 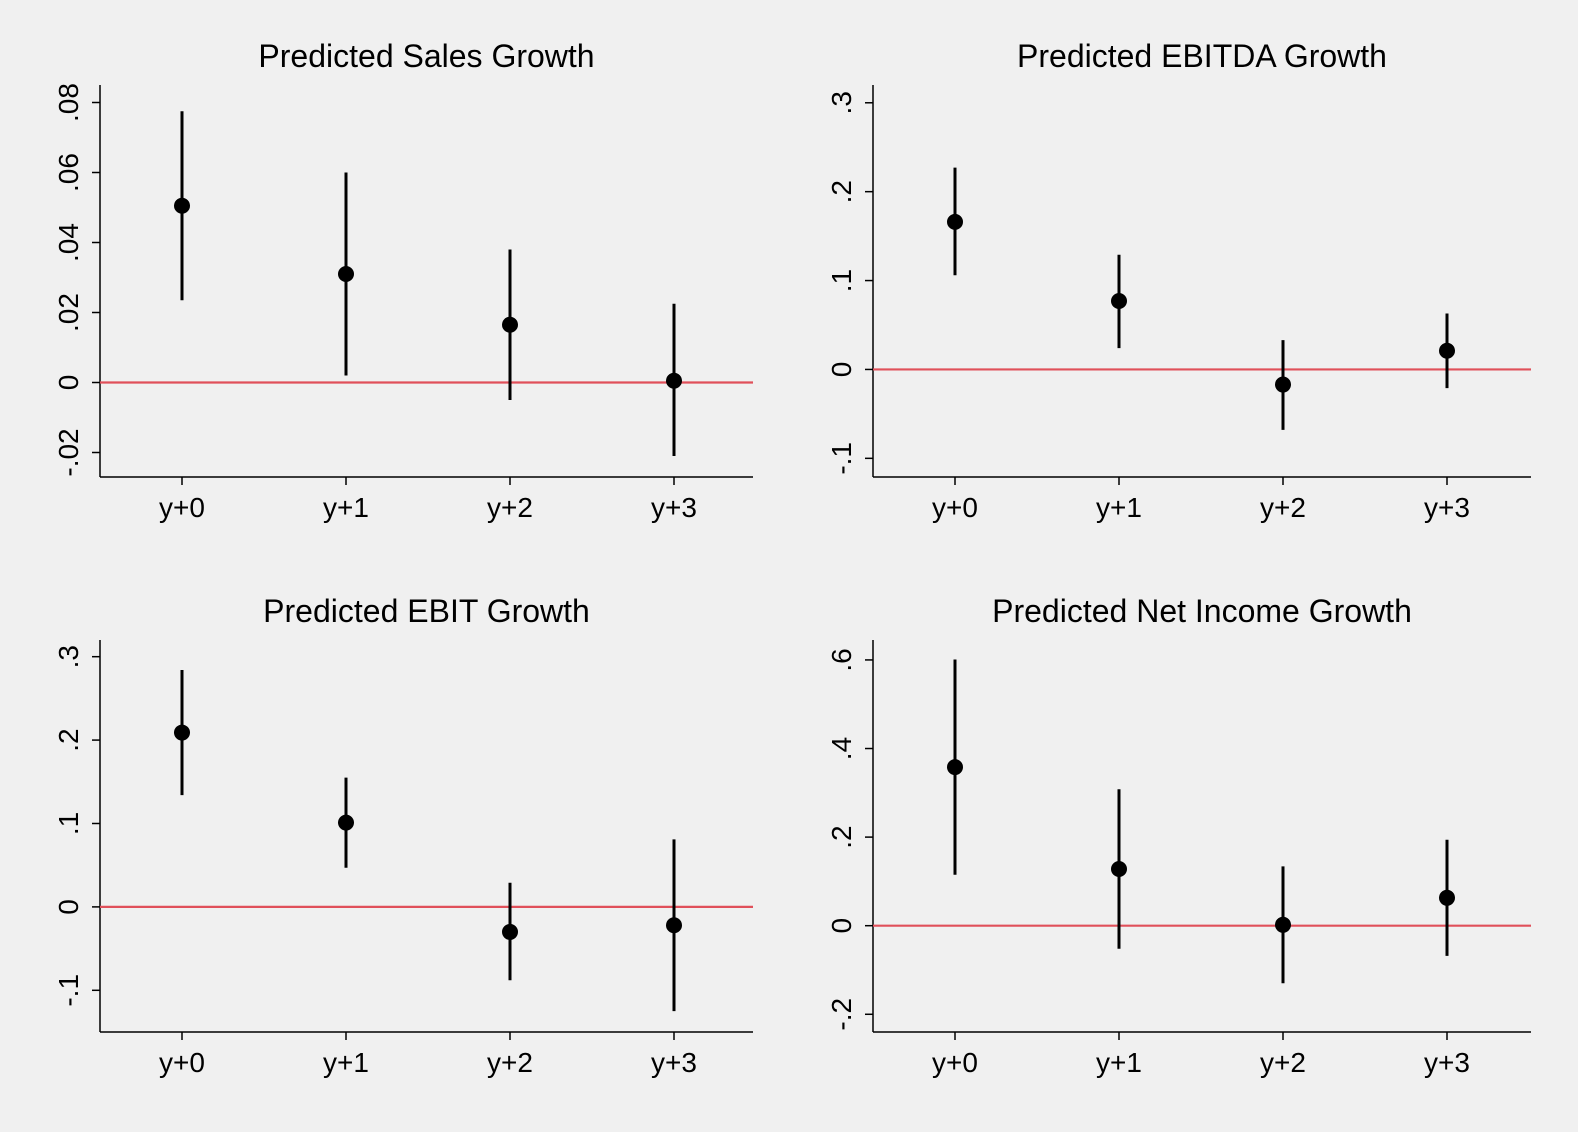 What do you see at coordinates (426, 611) in the screenshot?
I see `chart-title: Predicted EBIT Growth` at bounding box center [426, 611].